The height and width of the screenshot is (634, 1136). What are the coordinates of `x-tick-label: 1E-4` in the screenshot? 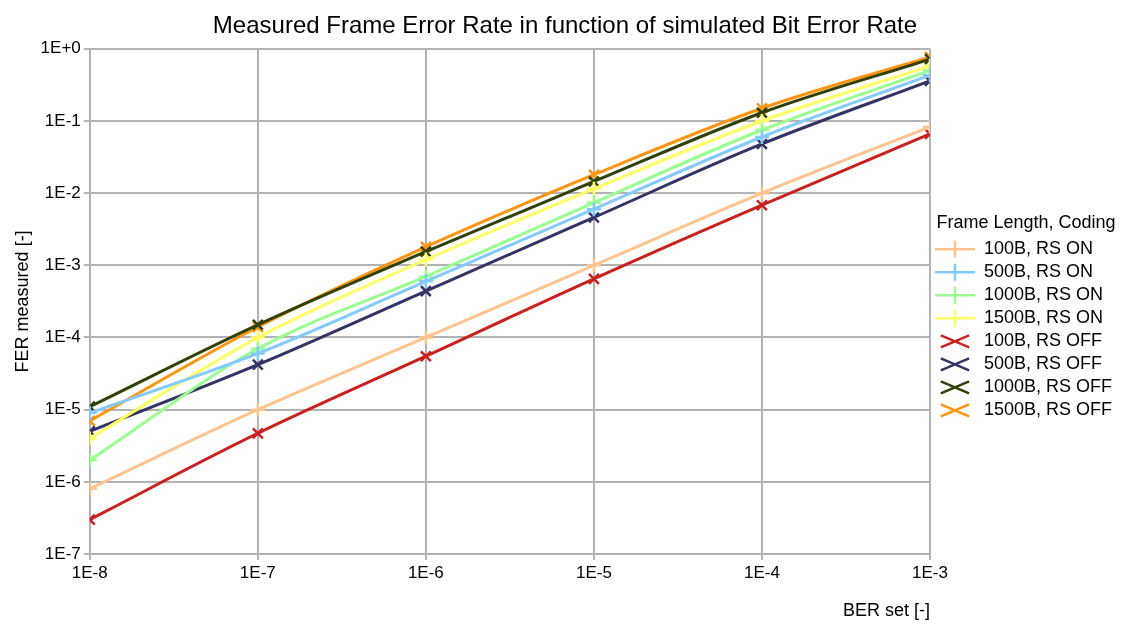 It's located at (761, 572).